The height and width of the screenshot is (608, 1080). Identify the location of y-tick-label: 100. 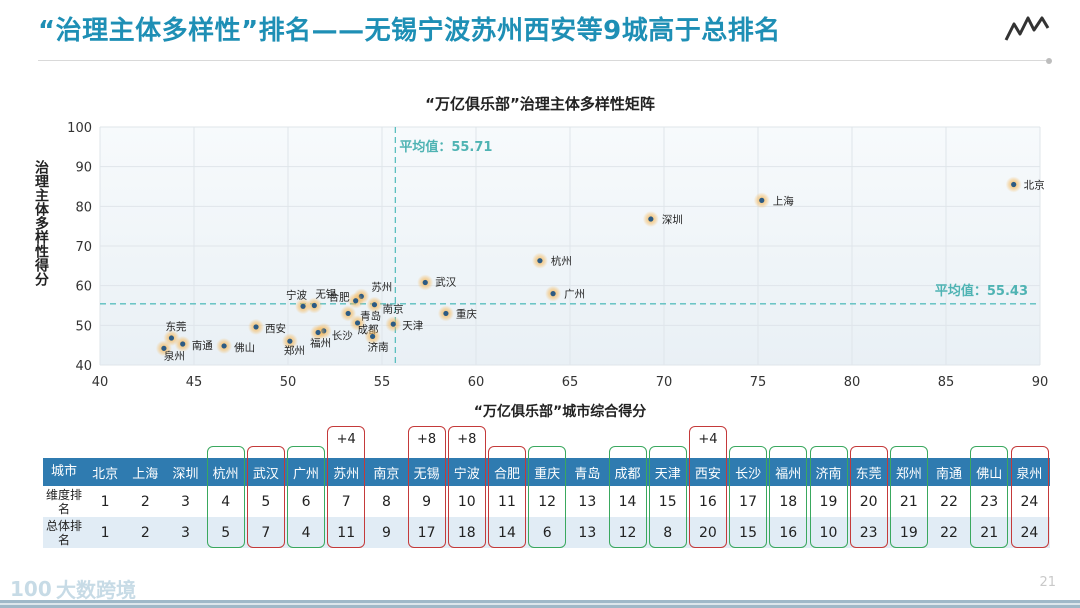
(79, 128).